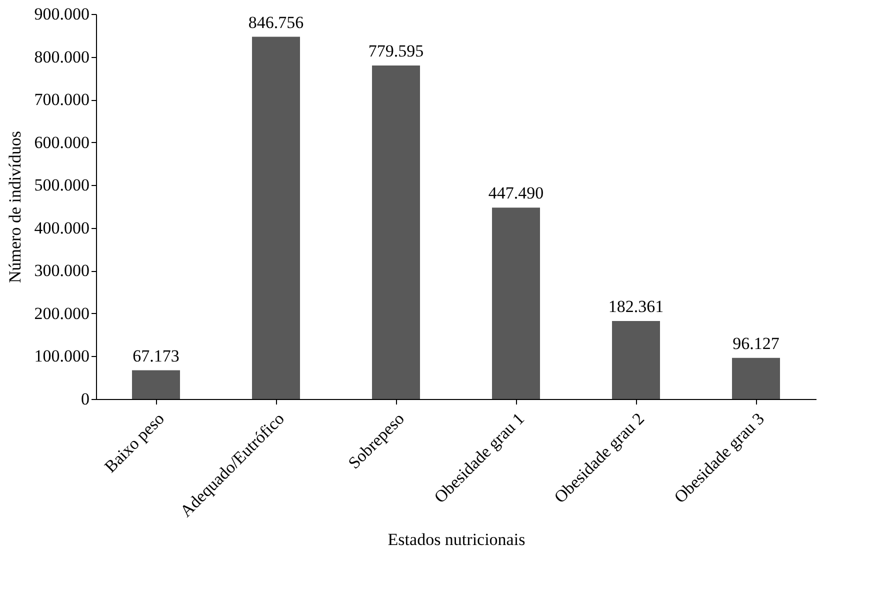 The image size is (896, 606). Describe the element at coordinates (62, 185) in the screenshot. I see `y-tick-label: 500.000` at that location.